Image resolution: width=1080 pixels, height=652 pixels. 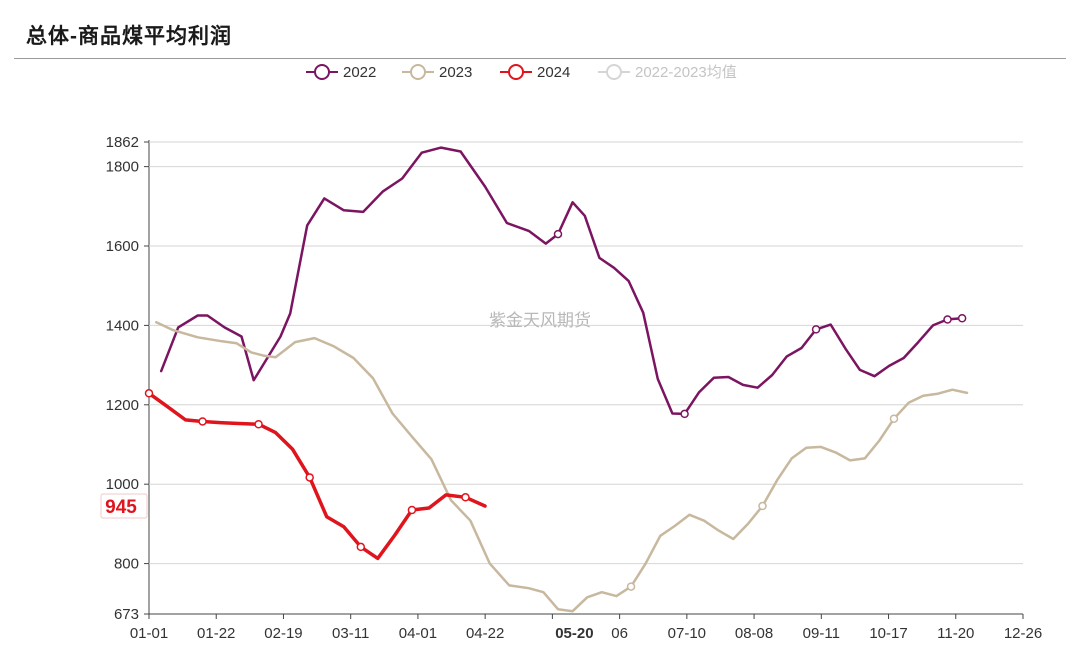 I want to click on y-tick-label: 1862, so click(x=122, y=142).